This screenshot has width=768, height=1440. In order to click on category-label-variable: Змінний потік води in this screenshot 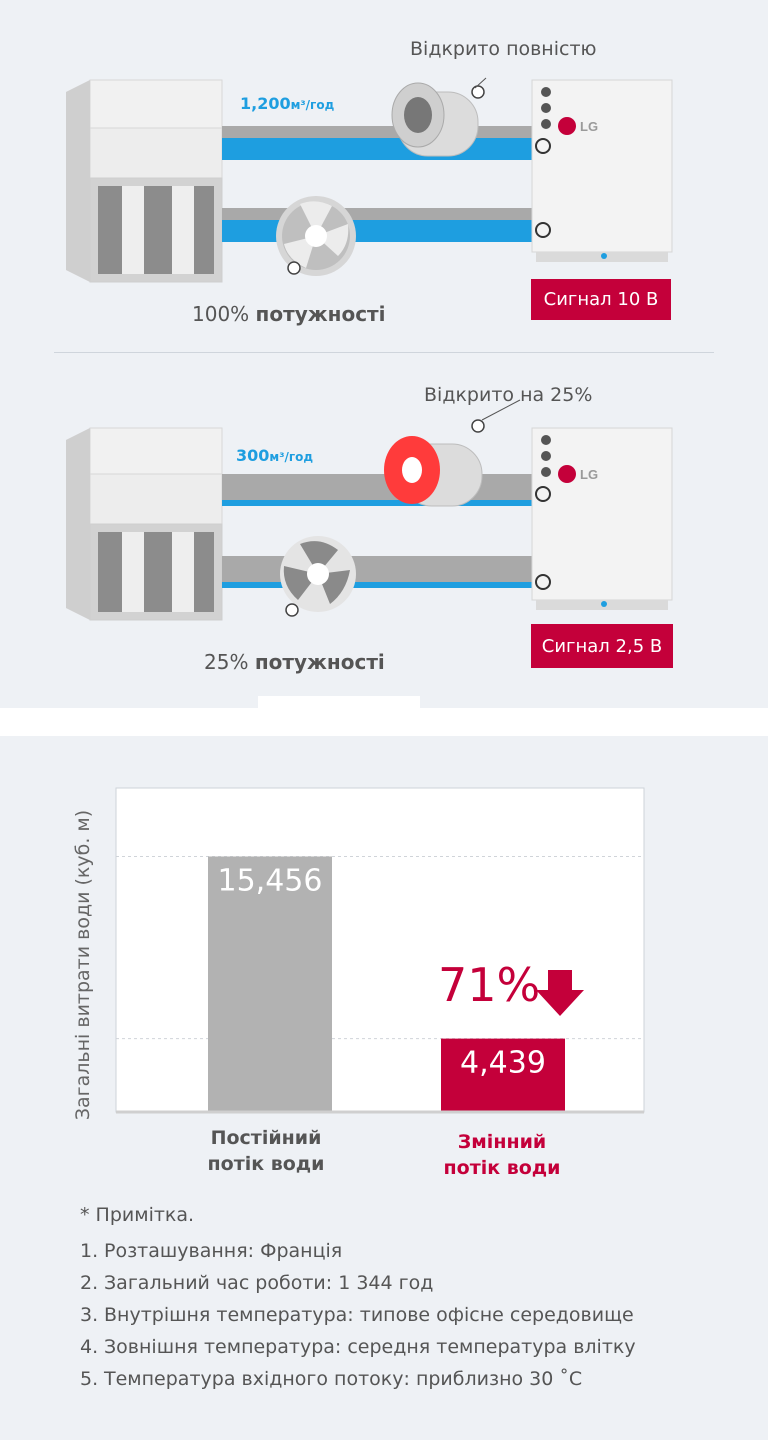, I will do `click(502, 1155)`.